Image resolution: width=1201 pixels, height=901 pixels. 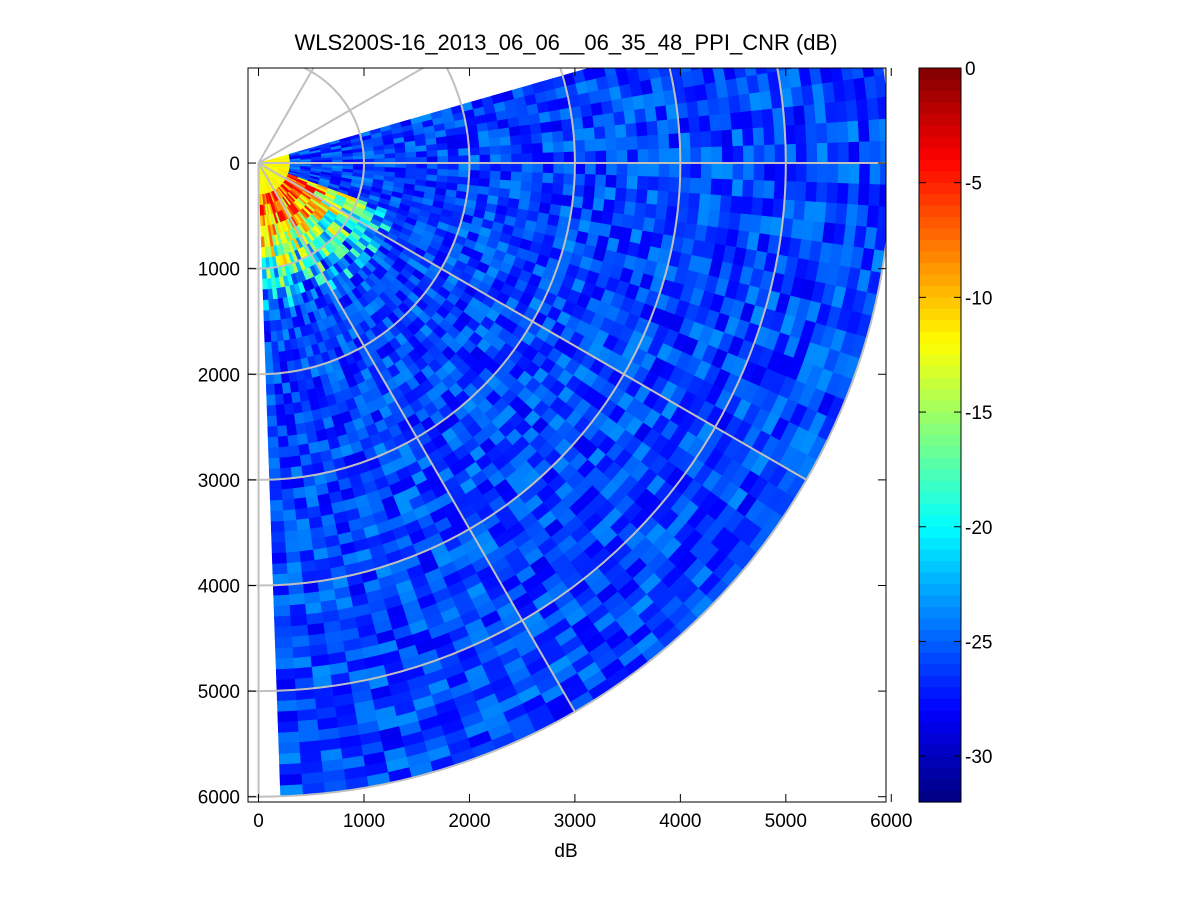 What do you see at coordinates (978, 413) in the screenshot?
I see `colorbar-tick-label: -15` at bounding box center [978, 413].